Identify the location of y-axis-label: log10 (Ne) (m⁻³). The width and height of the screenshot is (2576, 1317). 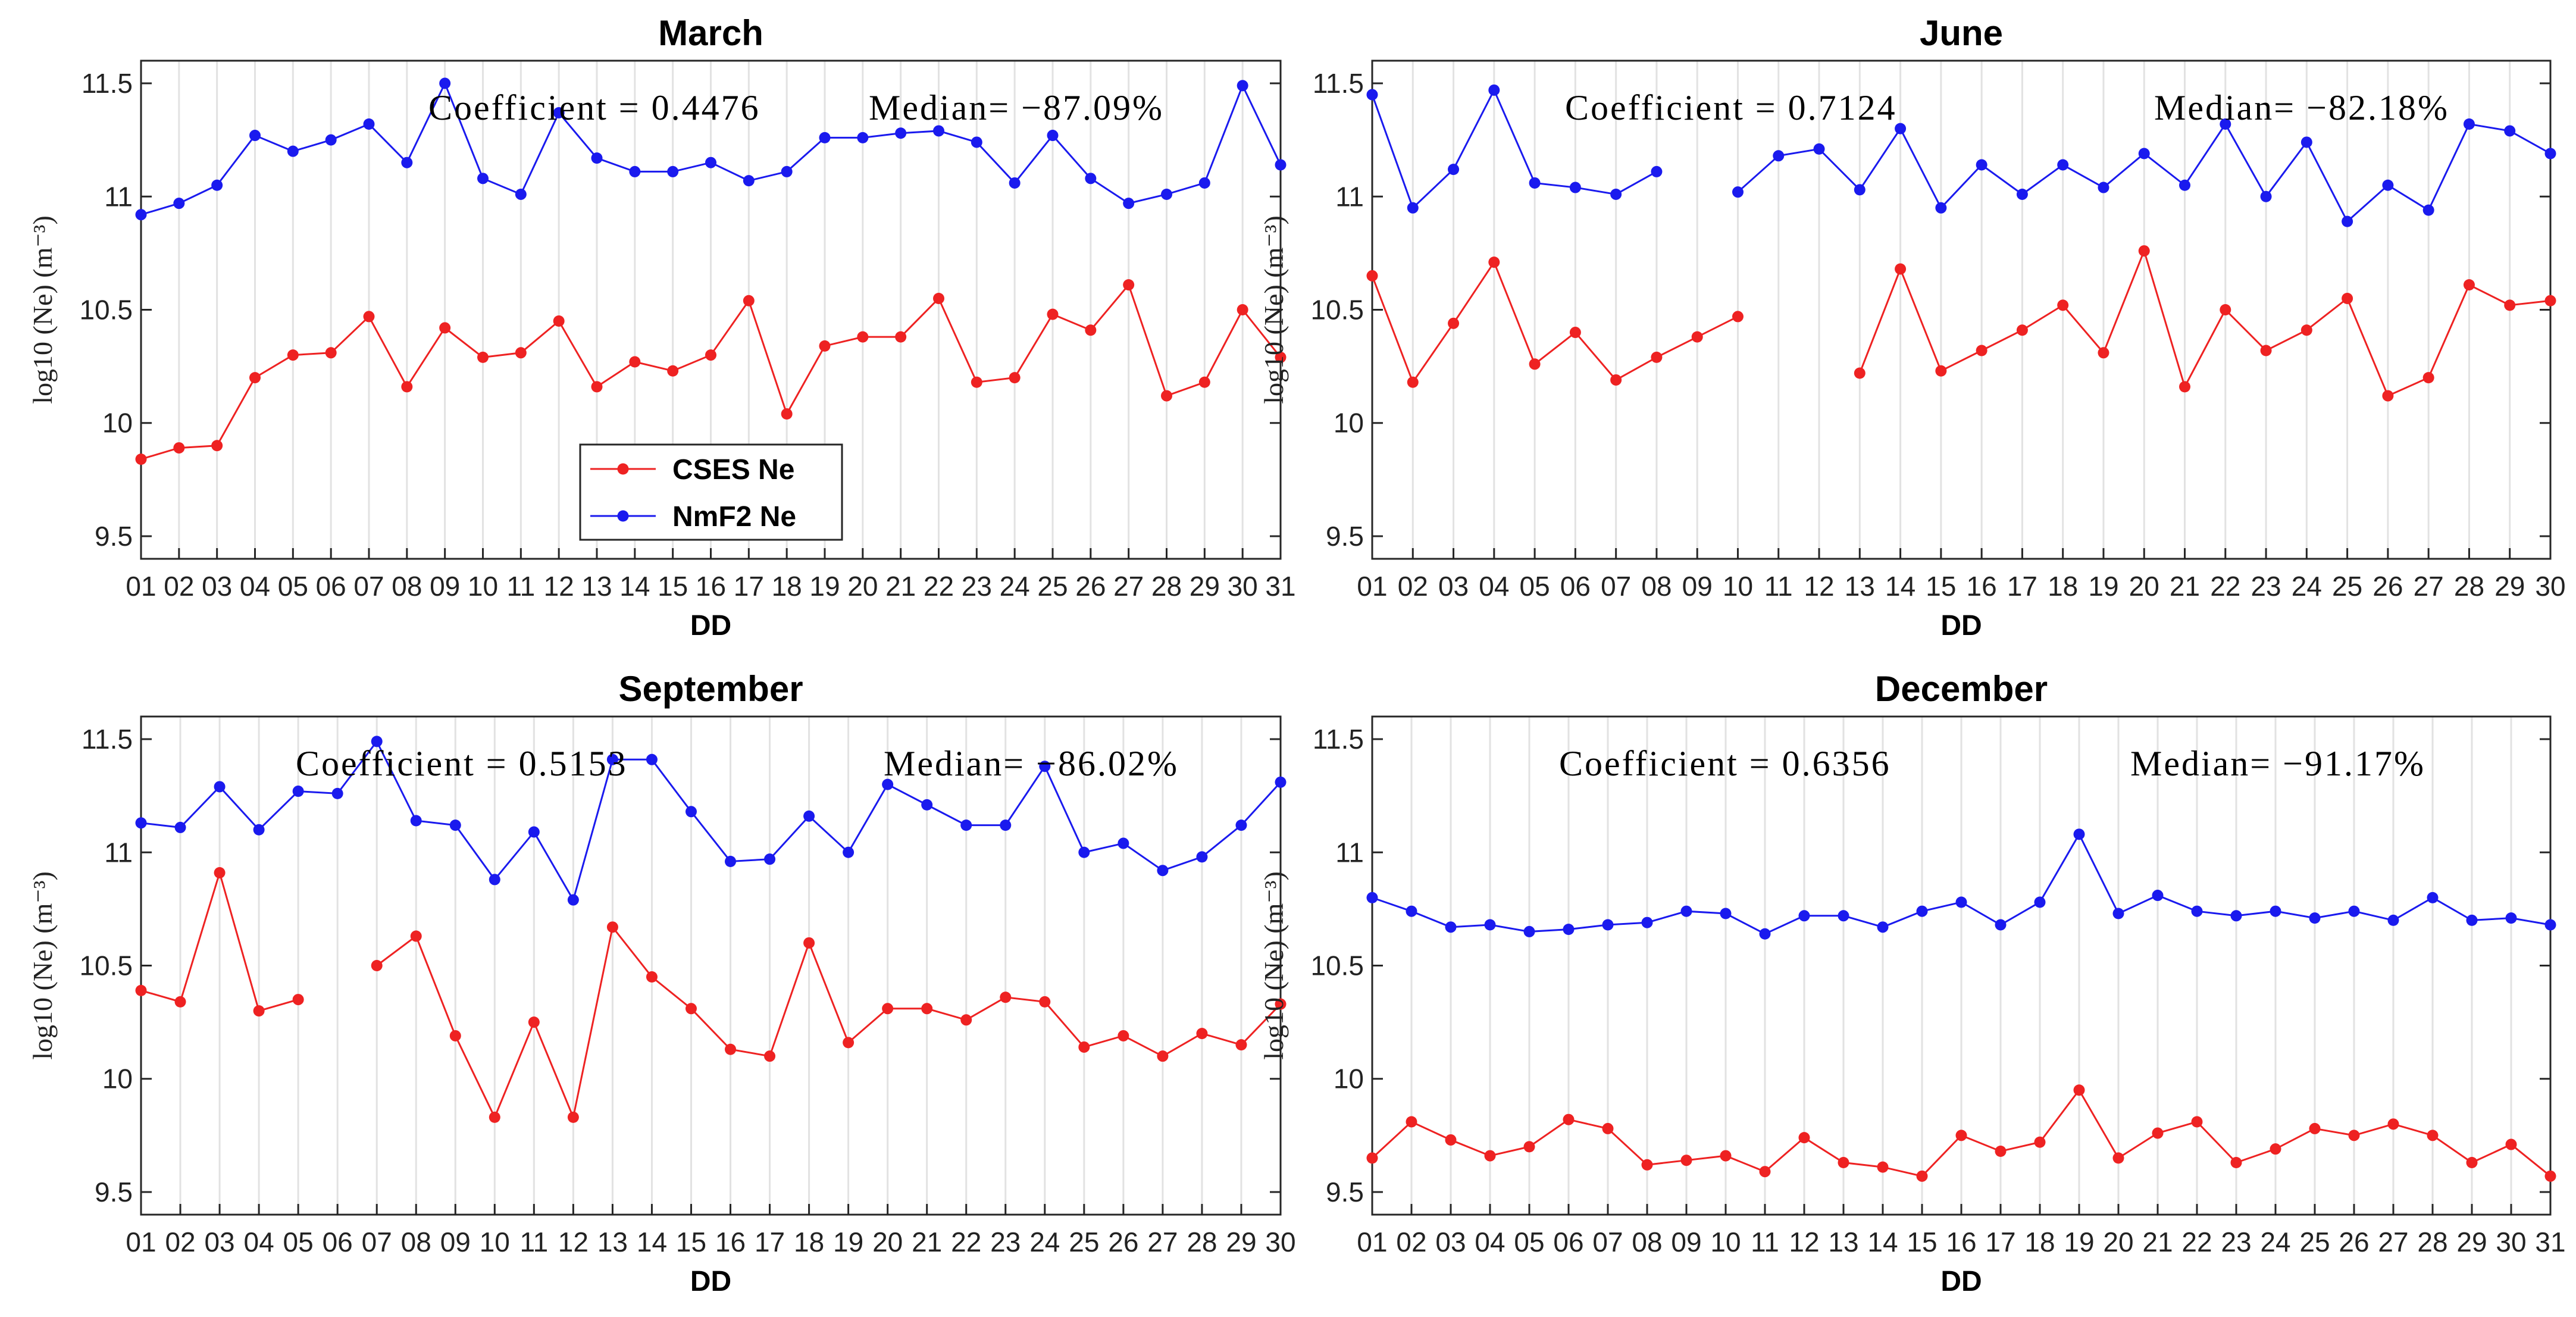
(42, 309).